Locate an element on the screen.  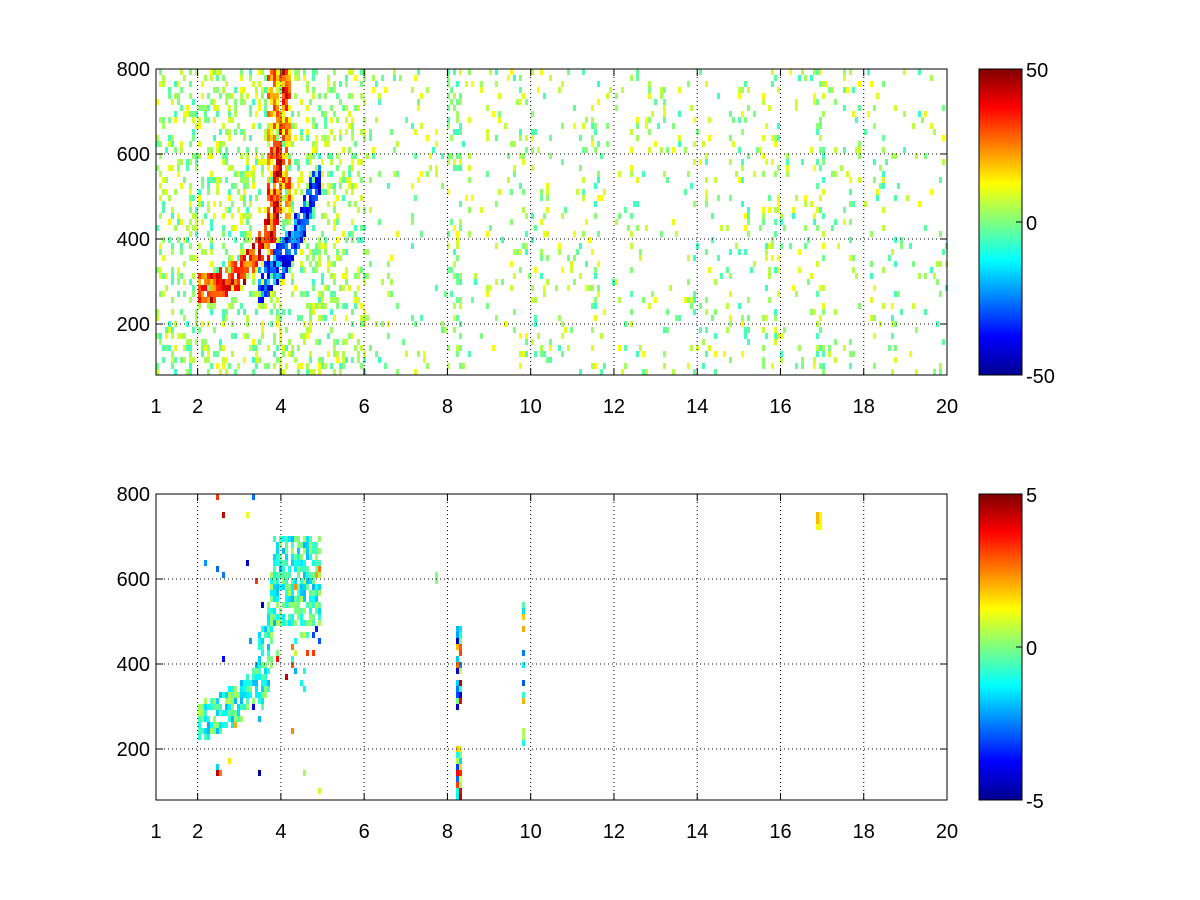
x-tick-label: 10 is located at coordinates (531, 832).